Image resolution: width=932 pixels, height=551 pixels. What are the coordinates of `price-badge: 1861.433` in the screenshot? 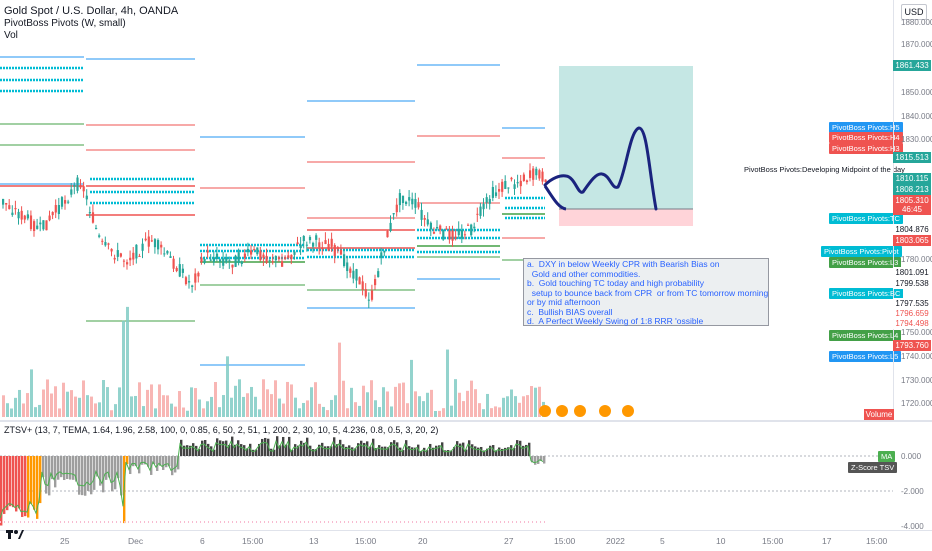 It's located at (912, 65).